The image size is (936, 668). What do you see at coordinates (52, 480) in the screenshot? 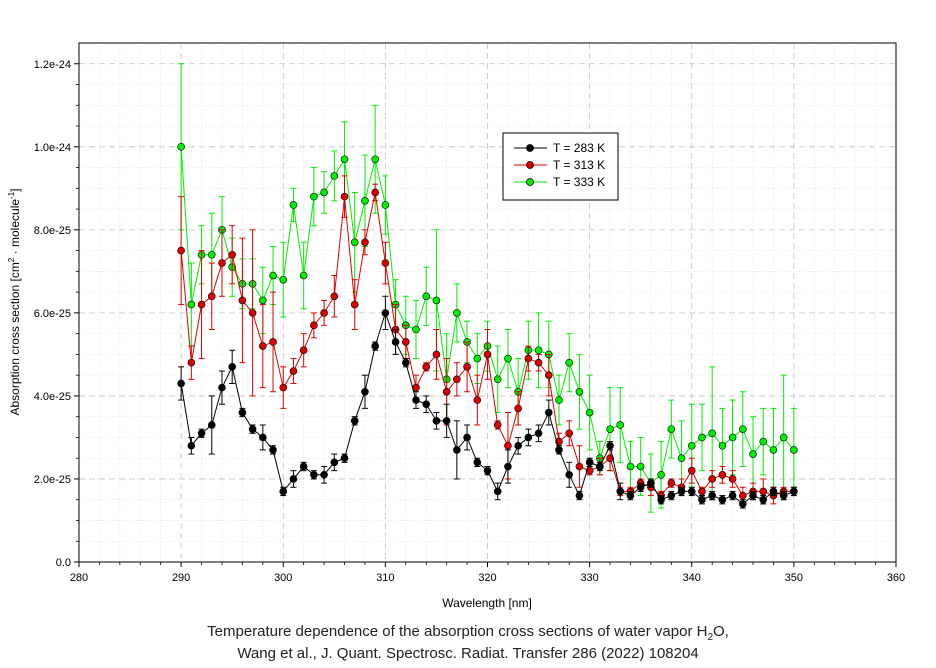
I see `y-tick-label: 2.0e-25` at bounding box center [52, 480].